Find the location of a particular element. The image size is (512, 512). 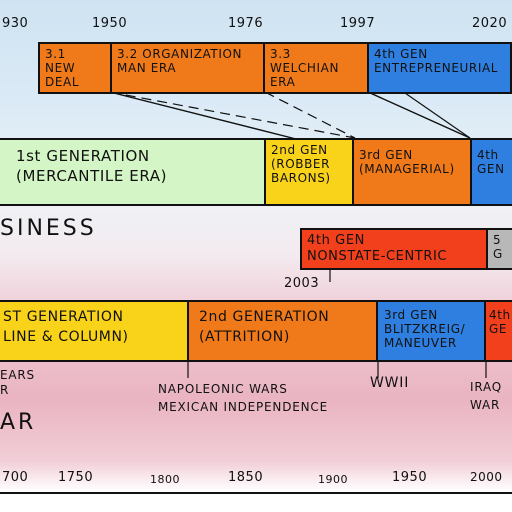

year-label: 1750 is located at coordinates (76, 477).